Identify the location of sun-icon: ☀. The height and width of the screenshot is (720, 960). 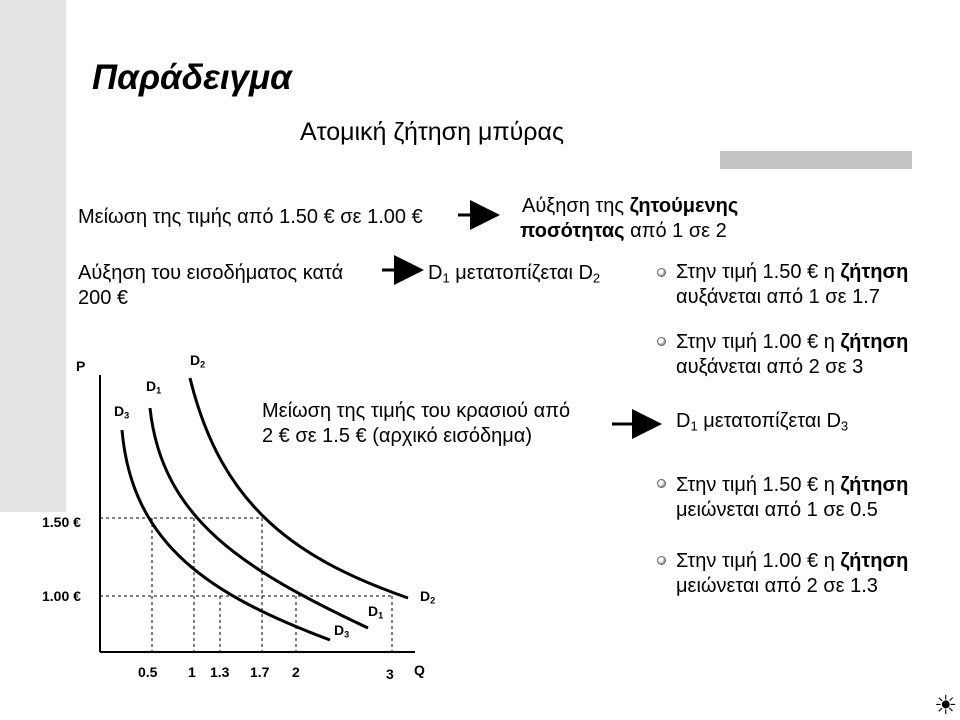
(946, 705).